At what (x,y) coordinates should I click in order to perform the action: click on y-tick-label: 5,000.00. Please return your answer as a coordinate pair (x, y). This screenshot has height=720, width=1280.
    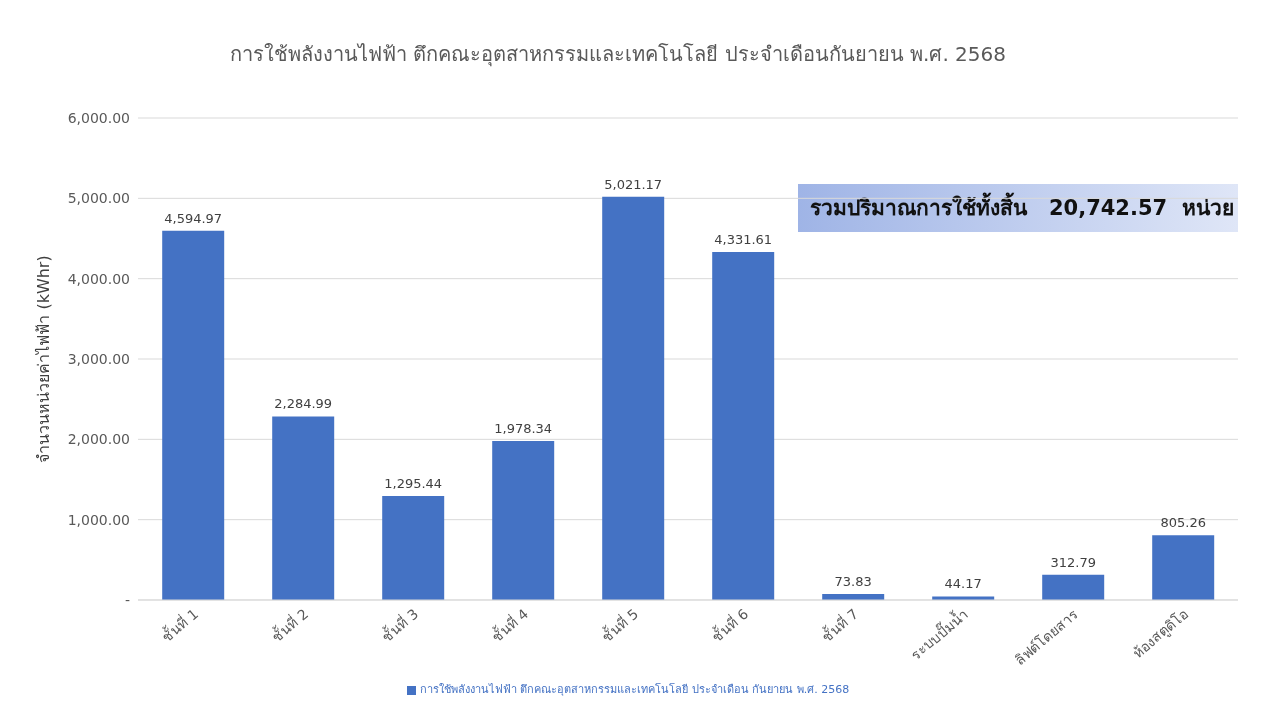
    Looking at the image, I should click on (98, 198).